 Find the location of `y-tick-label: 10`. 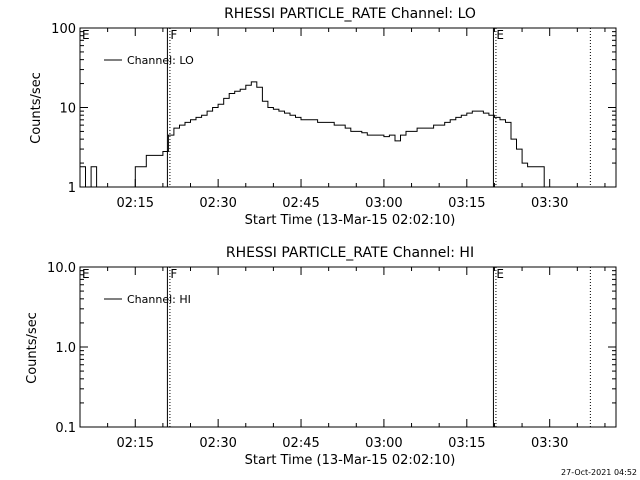

y-tick-label: 10 is located at coordinates (67, 109).